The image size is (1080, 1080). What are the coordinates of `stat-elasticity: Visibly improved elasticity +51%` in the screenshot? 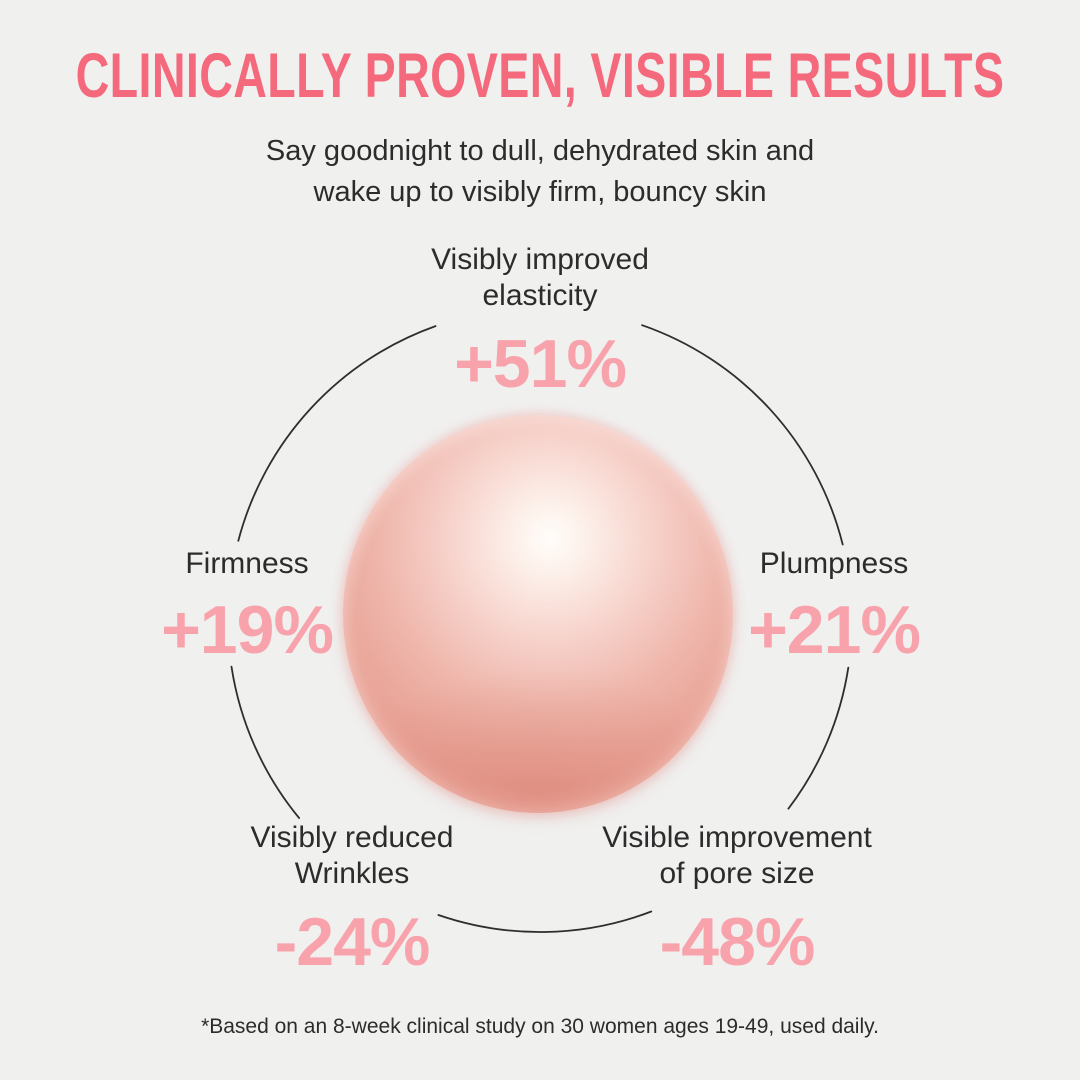 It's located at (540, 320).